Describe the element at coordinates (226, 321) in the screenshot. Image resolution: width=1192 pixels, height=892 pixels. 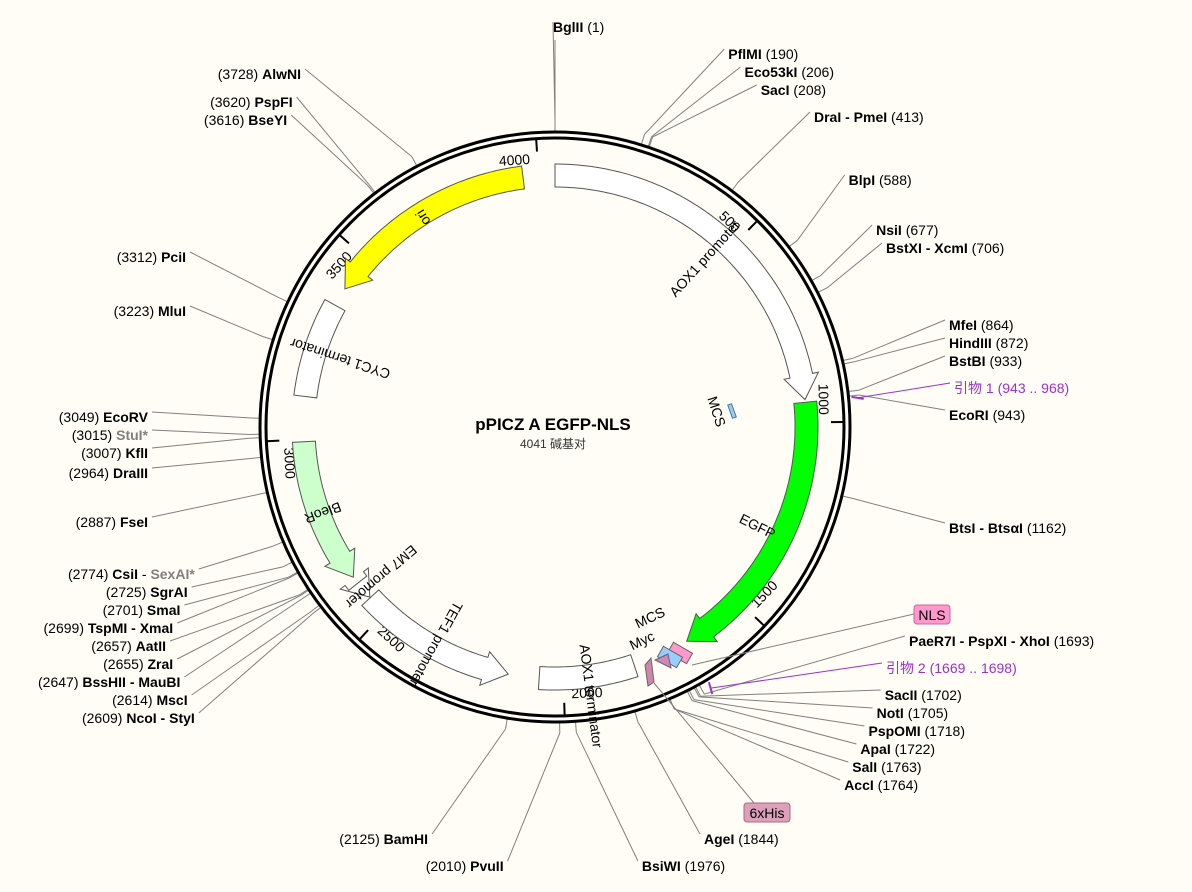
I see `leader-mlui` at that location.